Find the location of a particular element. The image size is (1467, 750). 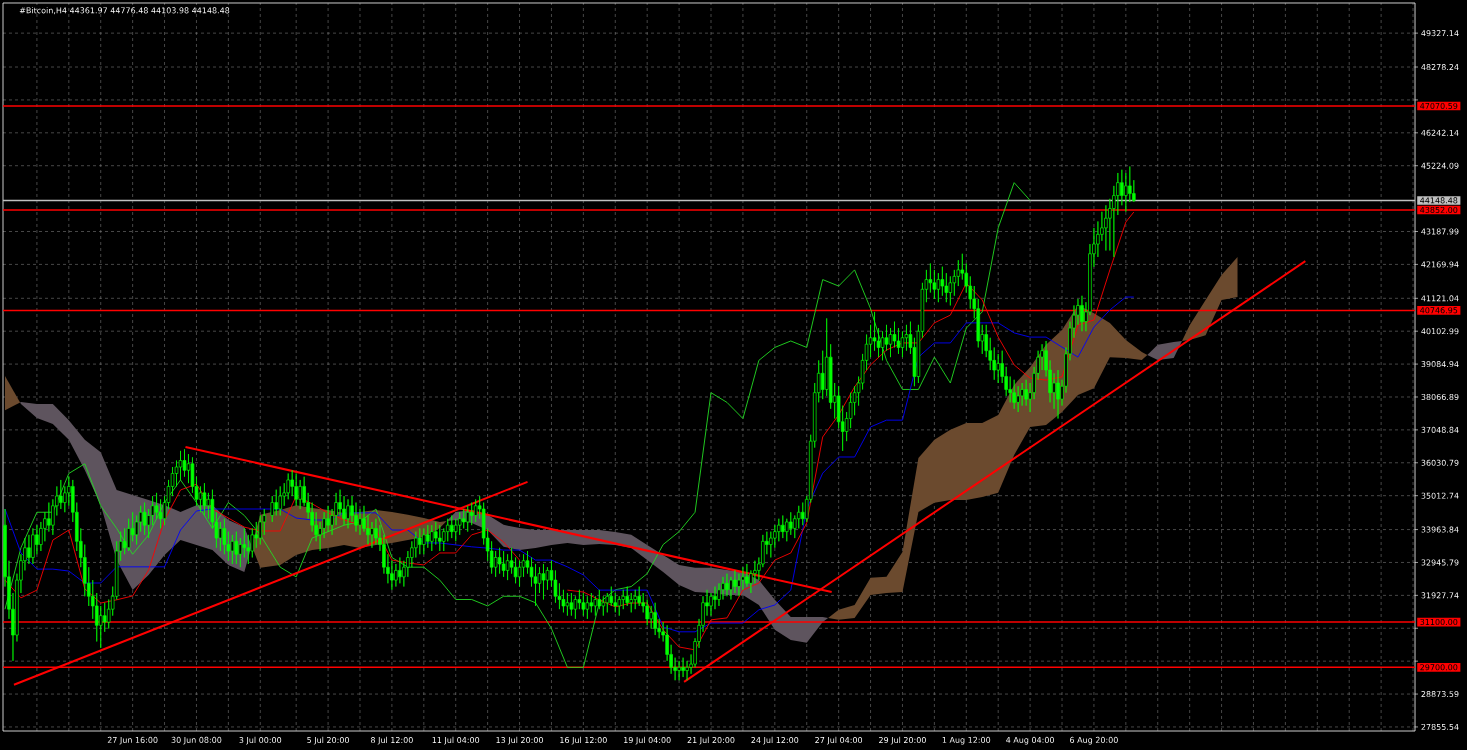

x-tick-label: 11 Jul 04:00 is located at coordinates (456, 740).